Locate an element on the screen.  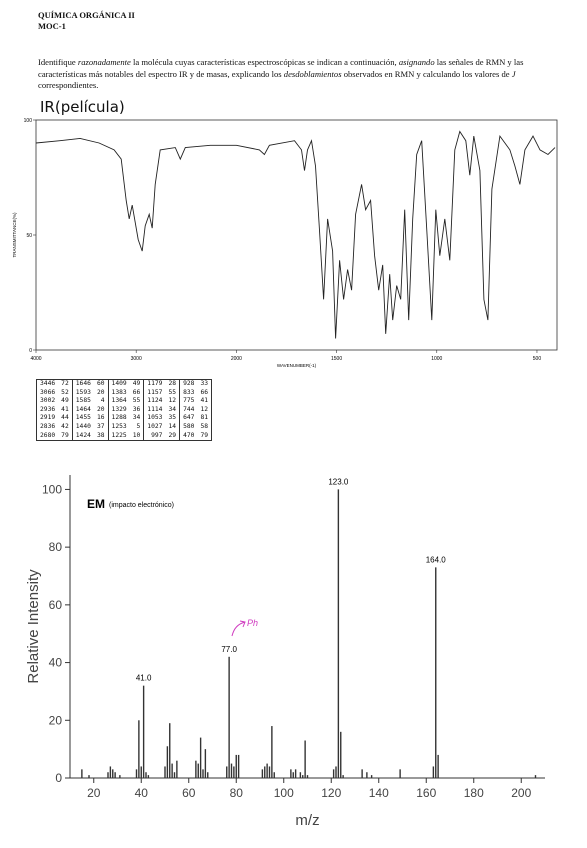
table-cell: 10 is located at coordinates (137, 436).